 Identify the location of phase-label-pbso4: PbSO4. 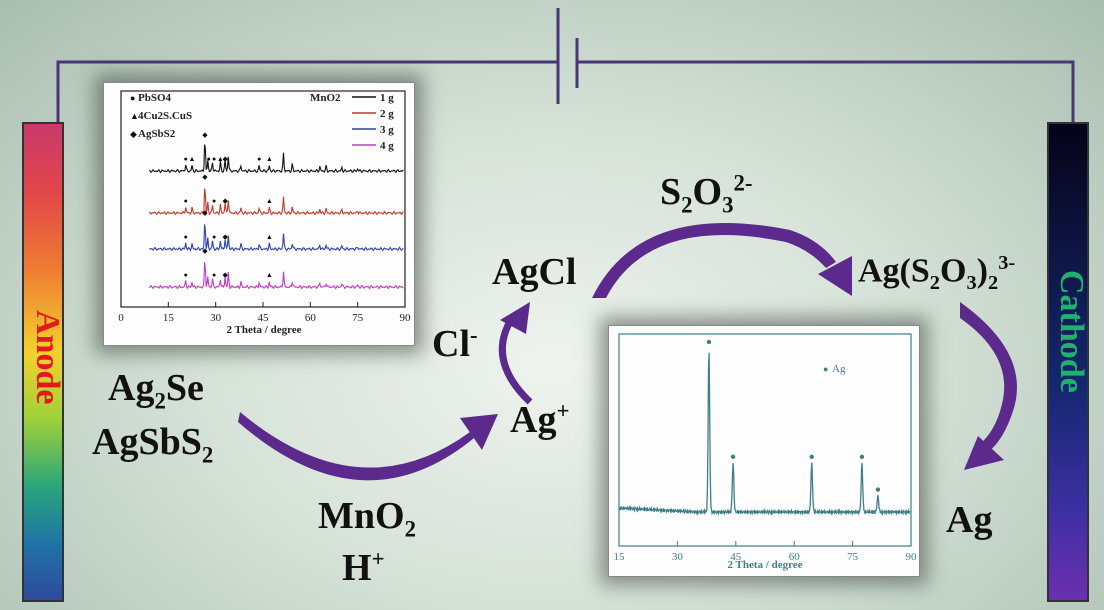
(155, 98).